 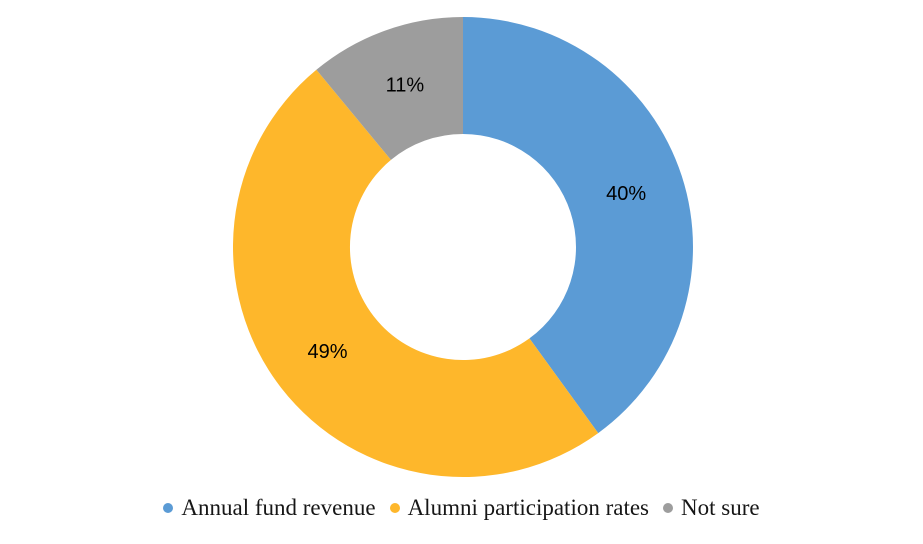 I want to click on legend-label-not-sure: Not sure, so click(x=720, y=507).